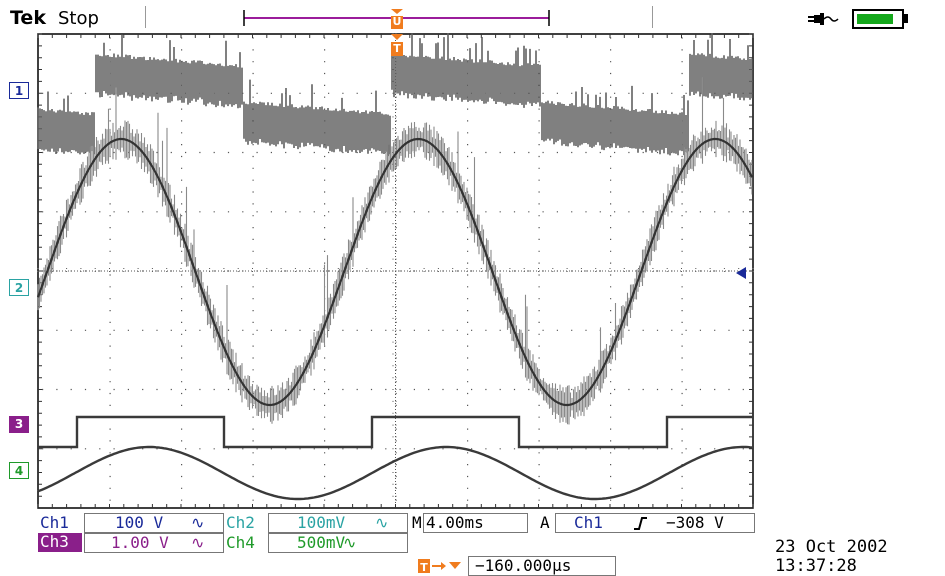 This screenshot has height=576, width=945. What do you see at coordinates (321, 542) in the screenshot?
I see `channel-4-scale: 500mV` at bounding box center [321, 542].